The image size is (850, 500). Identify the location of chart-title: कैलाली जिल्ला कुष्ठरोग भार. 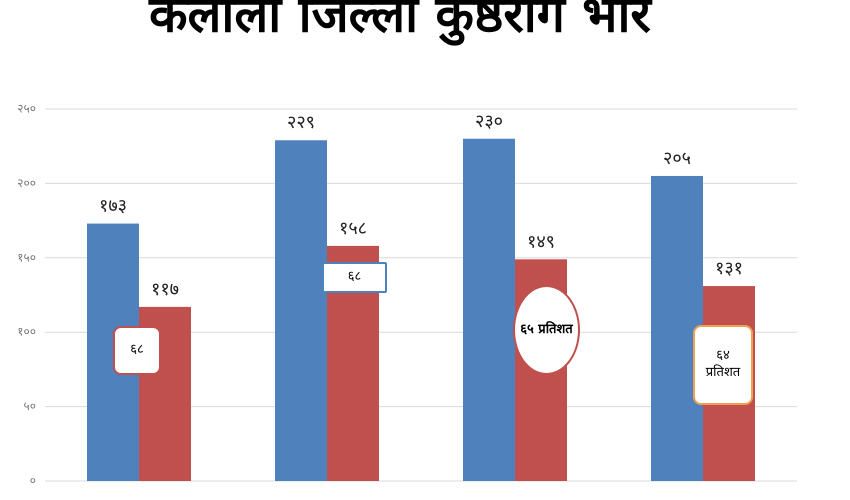
(400, 23).